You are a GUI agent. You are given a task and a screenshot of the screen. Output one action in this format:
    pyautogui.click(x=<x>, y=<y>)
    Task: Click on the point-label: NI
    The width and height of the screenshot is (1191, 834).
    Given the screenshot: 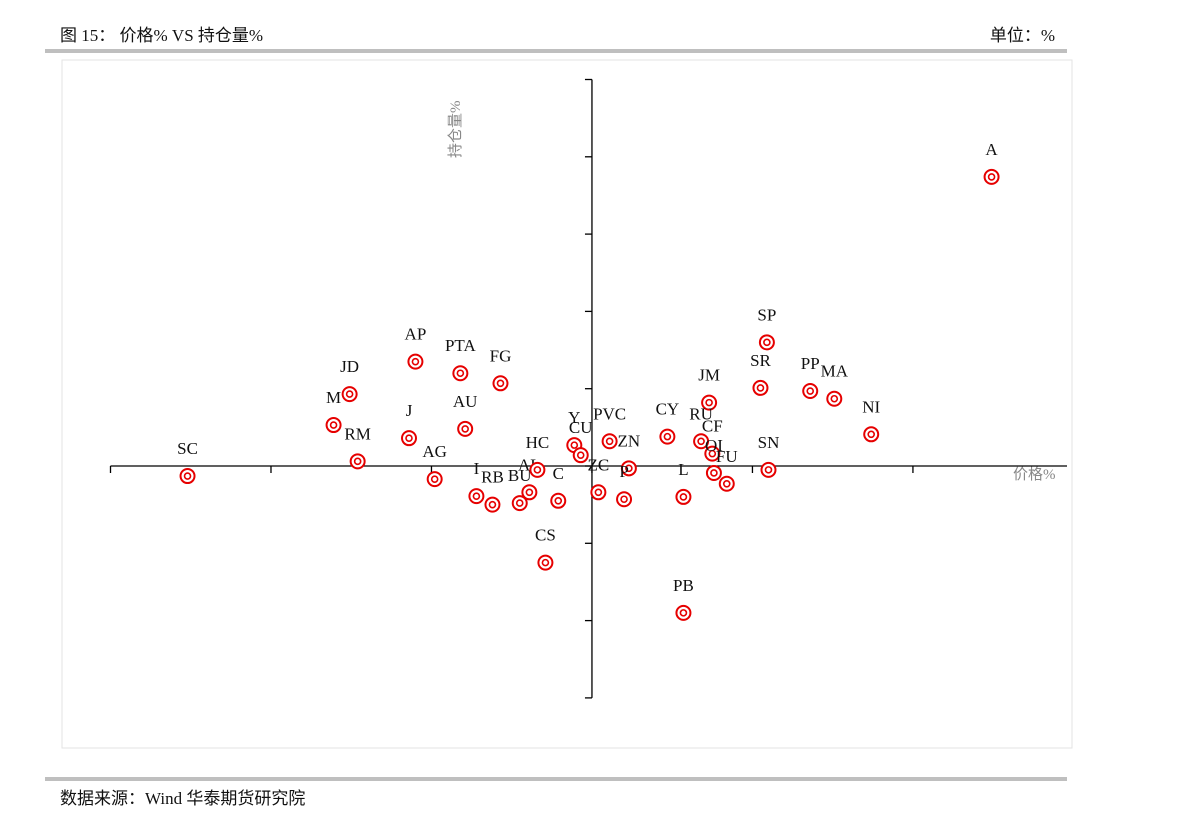 What is the action you would take?
    pyautogui.click(x=871, y=406)
    